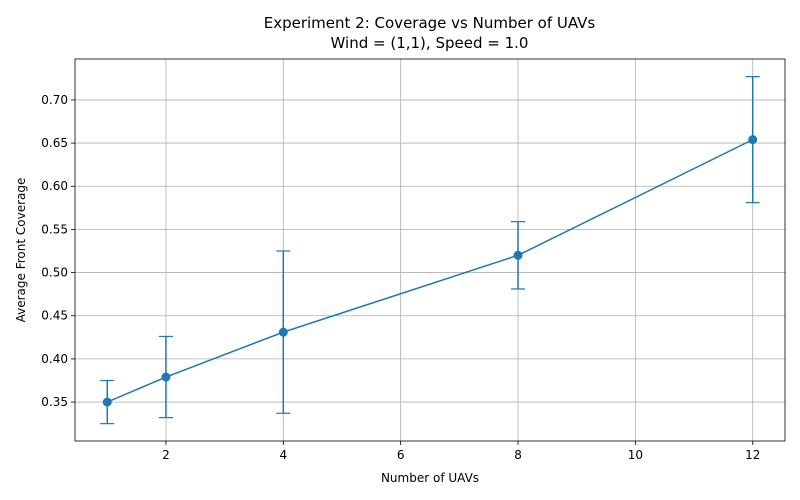  I want to click on chart-title: Experiment 2: Coverage vs Number of UAVs, so click(430, 23).